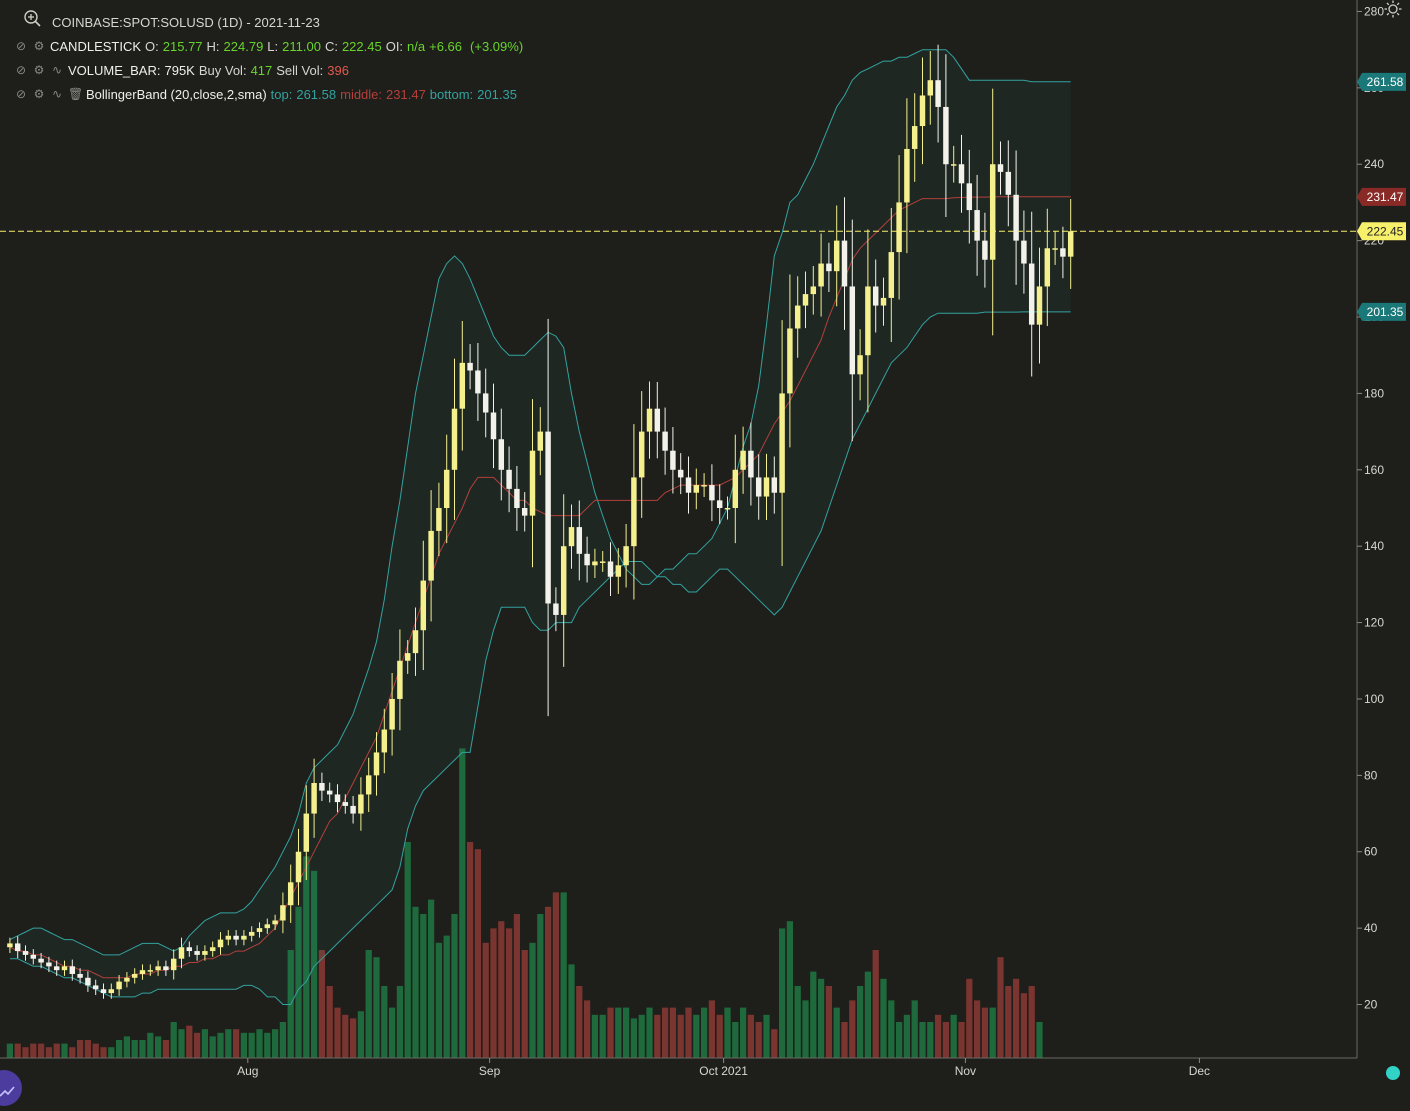 This screenshot has width=1410, height=1111. I want to click on sun-gear-icon, so click(1393, 9).